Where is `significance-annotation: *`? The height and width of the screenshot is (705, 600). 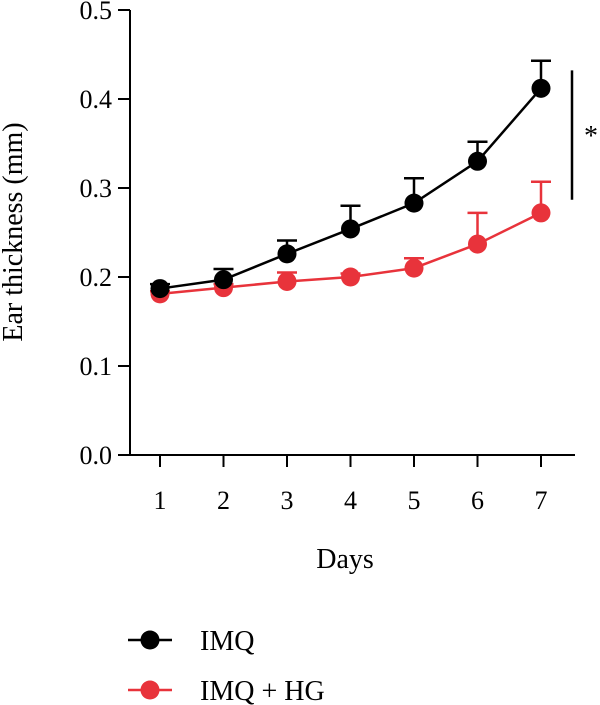
significance-annotation: * is located at coordinates (584, 135).